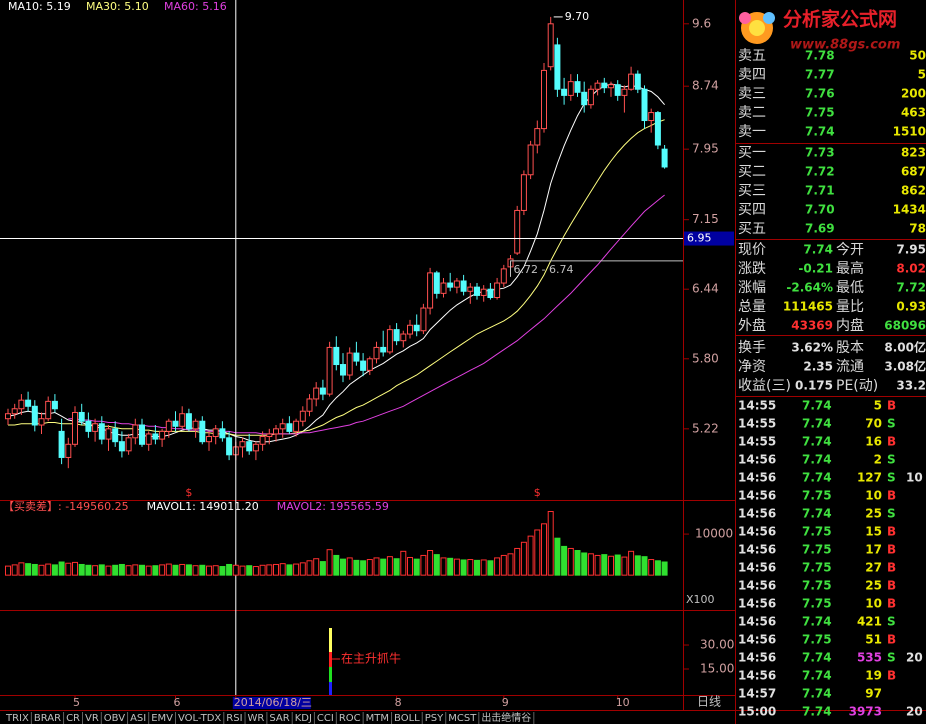 The width and height of the screenshot is (926, 724). Describe the element at coordinates (17, 718) in the screenshot. I see `tab: TRIX` at that location.